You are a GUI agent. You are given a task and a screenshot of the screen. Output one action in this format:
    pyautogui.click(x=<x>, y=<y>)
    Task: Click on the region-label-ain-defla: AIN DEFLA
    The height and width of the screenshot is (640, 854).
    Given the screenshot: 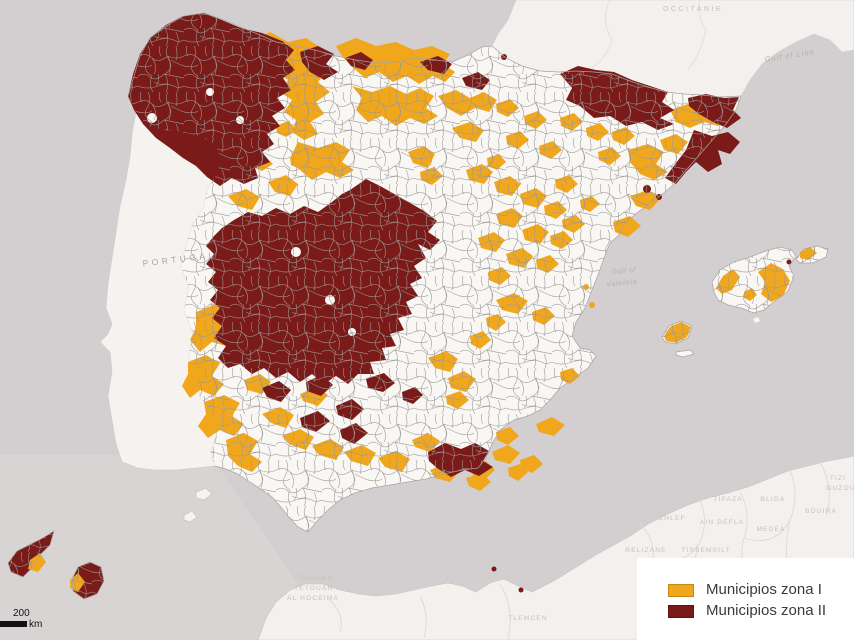 What is the action you would take?
    pyautogui.click(x=722, y=522)
    